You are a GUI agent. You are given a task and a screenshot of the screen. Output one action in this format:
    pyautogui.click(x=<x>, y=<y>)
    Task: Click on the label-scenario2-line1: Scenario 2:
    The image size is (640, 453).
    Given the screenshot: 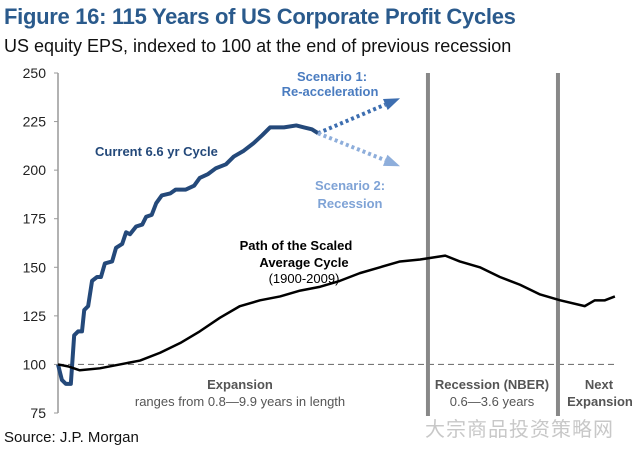 What is the action you would take?
    pyautogui.click(x=350, y=185)
    